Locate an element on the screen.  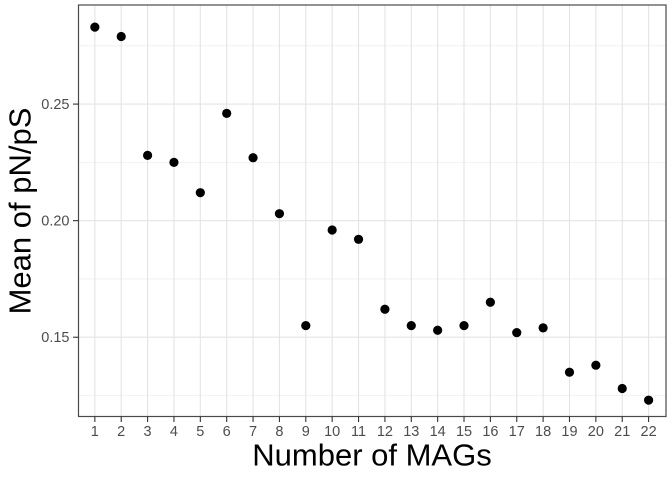
x-tick-label: 12 is located at coordinates (385, 432).